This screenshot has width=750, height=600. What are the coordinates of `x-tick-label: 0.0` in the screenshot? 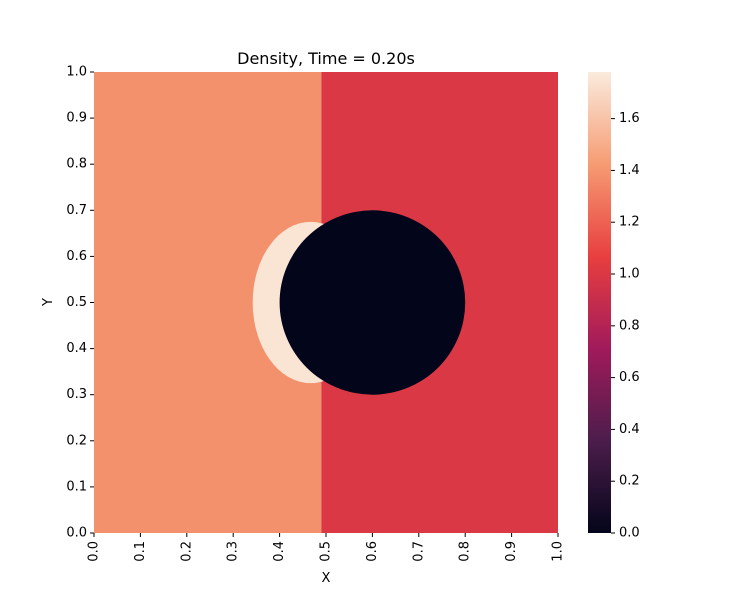 It's located at (94, 551).